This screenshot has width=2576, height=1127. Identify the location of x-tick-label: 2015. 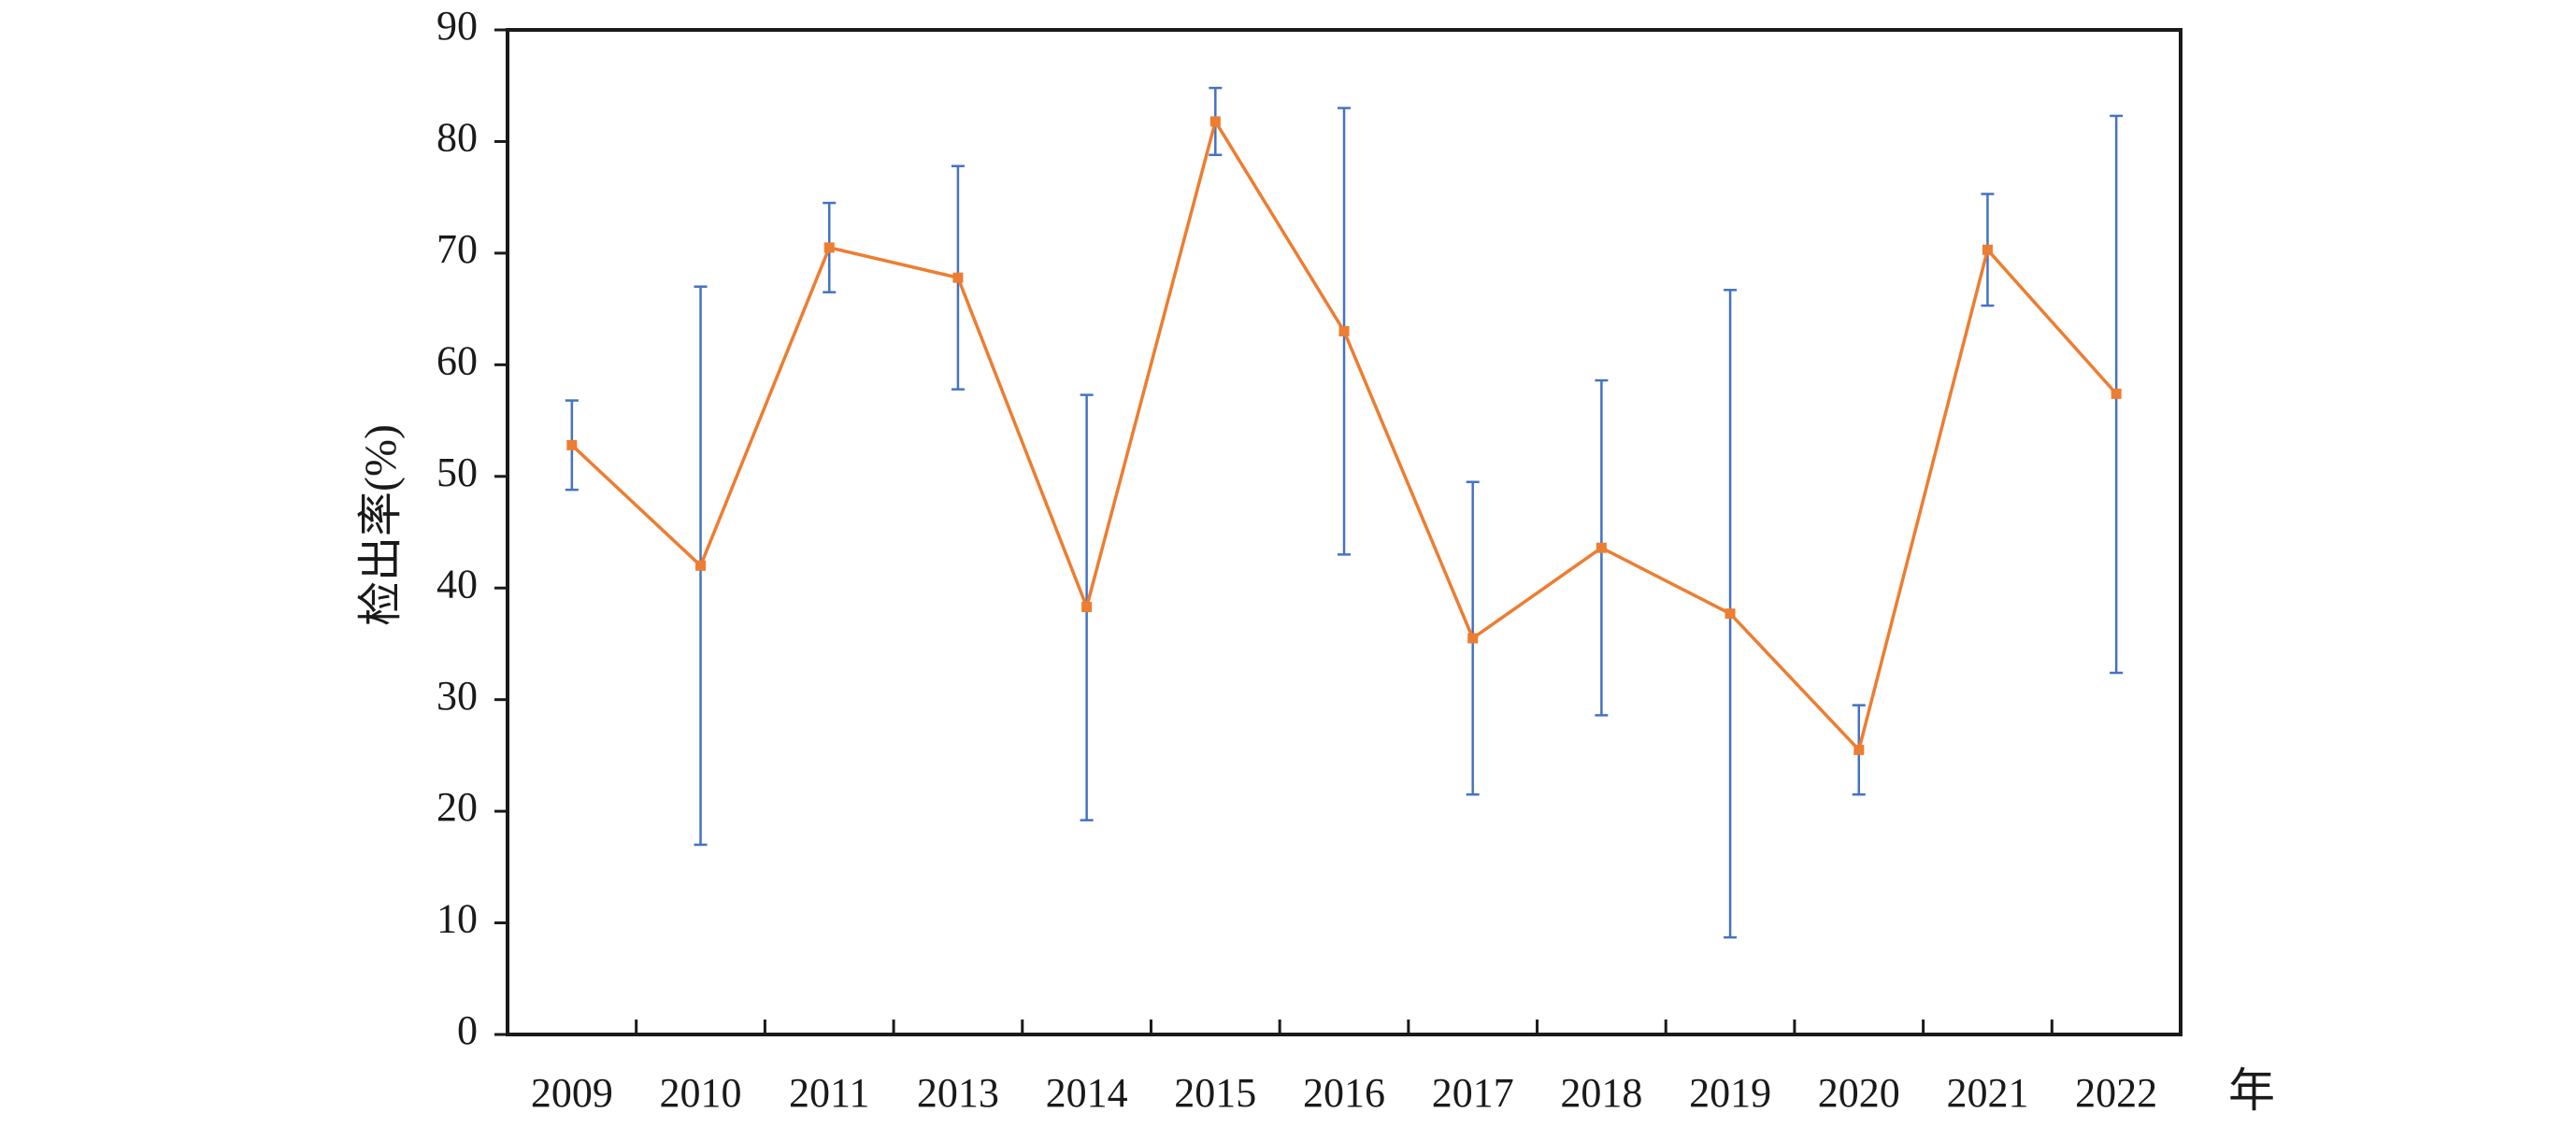
(1215, 1093).